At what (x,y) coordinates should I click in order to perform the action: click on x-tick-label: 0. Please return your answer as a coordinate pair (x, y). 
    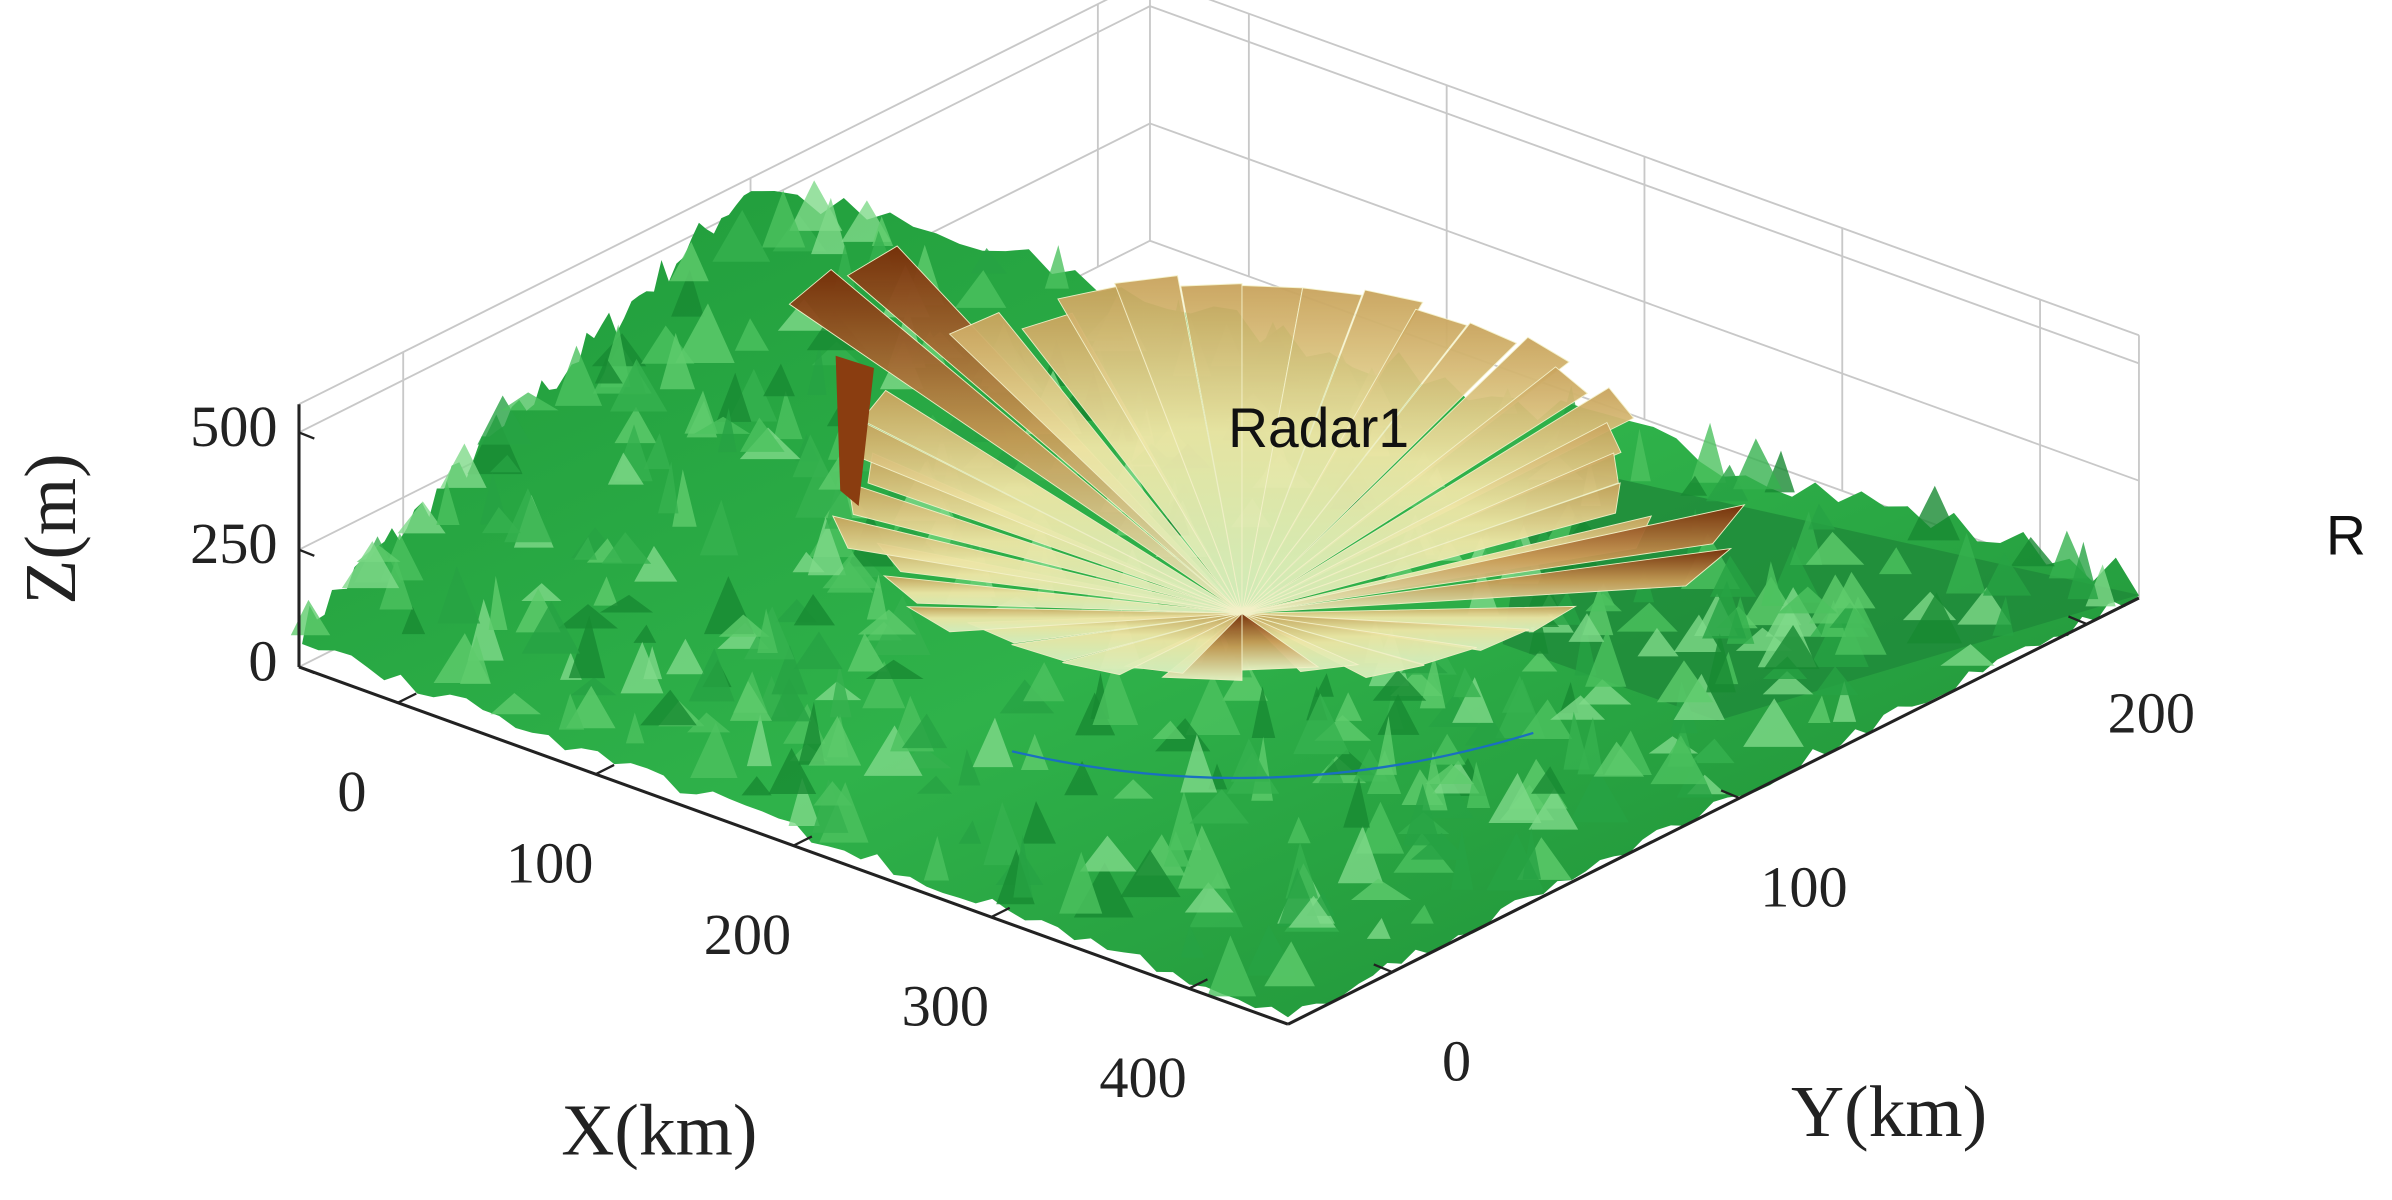
    Looking at the image, I should click on (351, 791).